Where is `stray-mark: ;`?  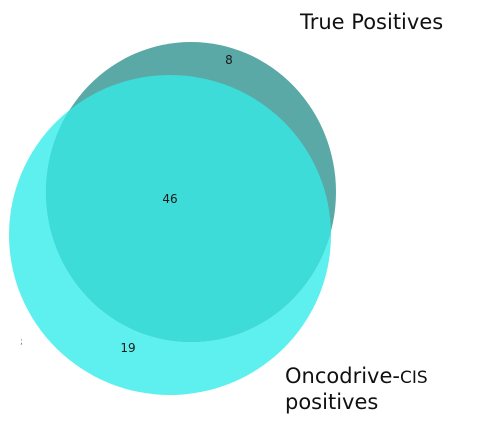
stray-mark: ; is located at coordinates (22, 342).